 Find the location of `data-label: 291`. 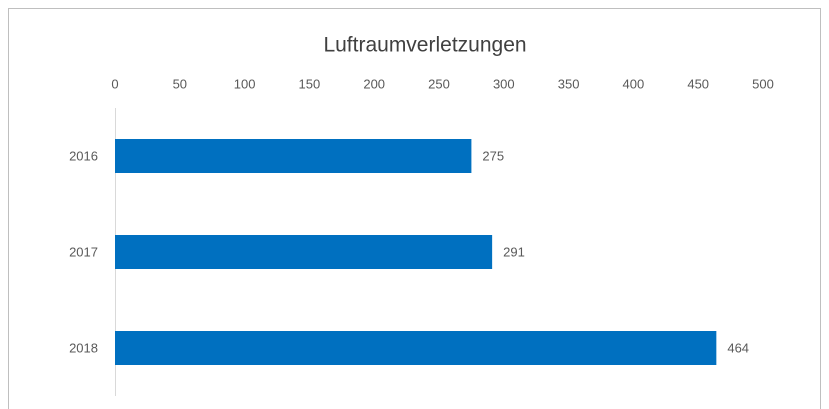

data-label: 291 is located at coordinates (514, 251).